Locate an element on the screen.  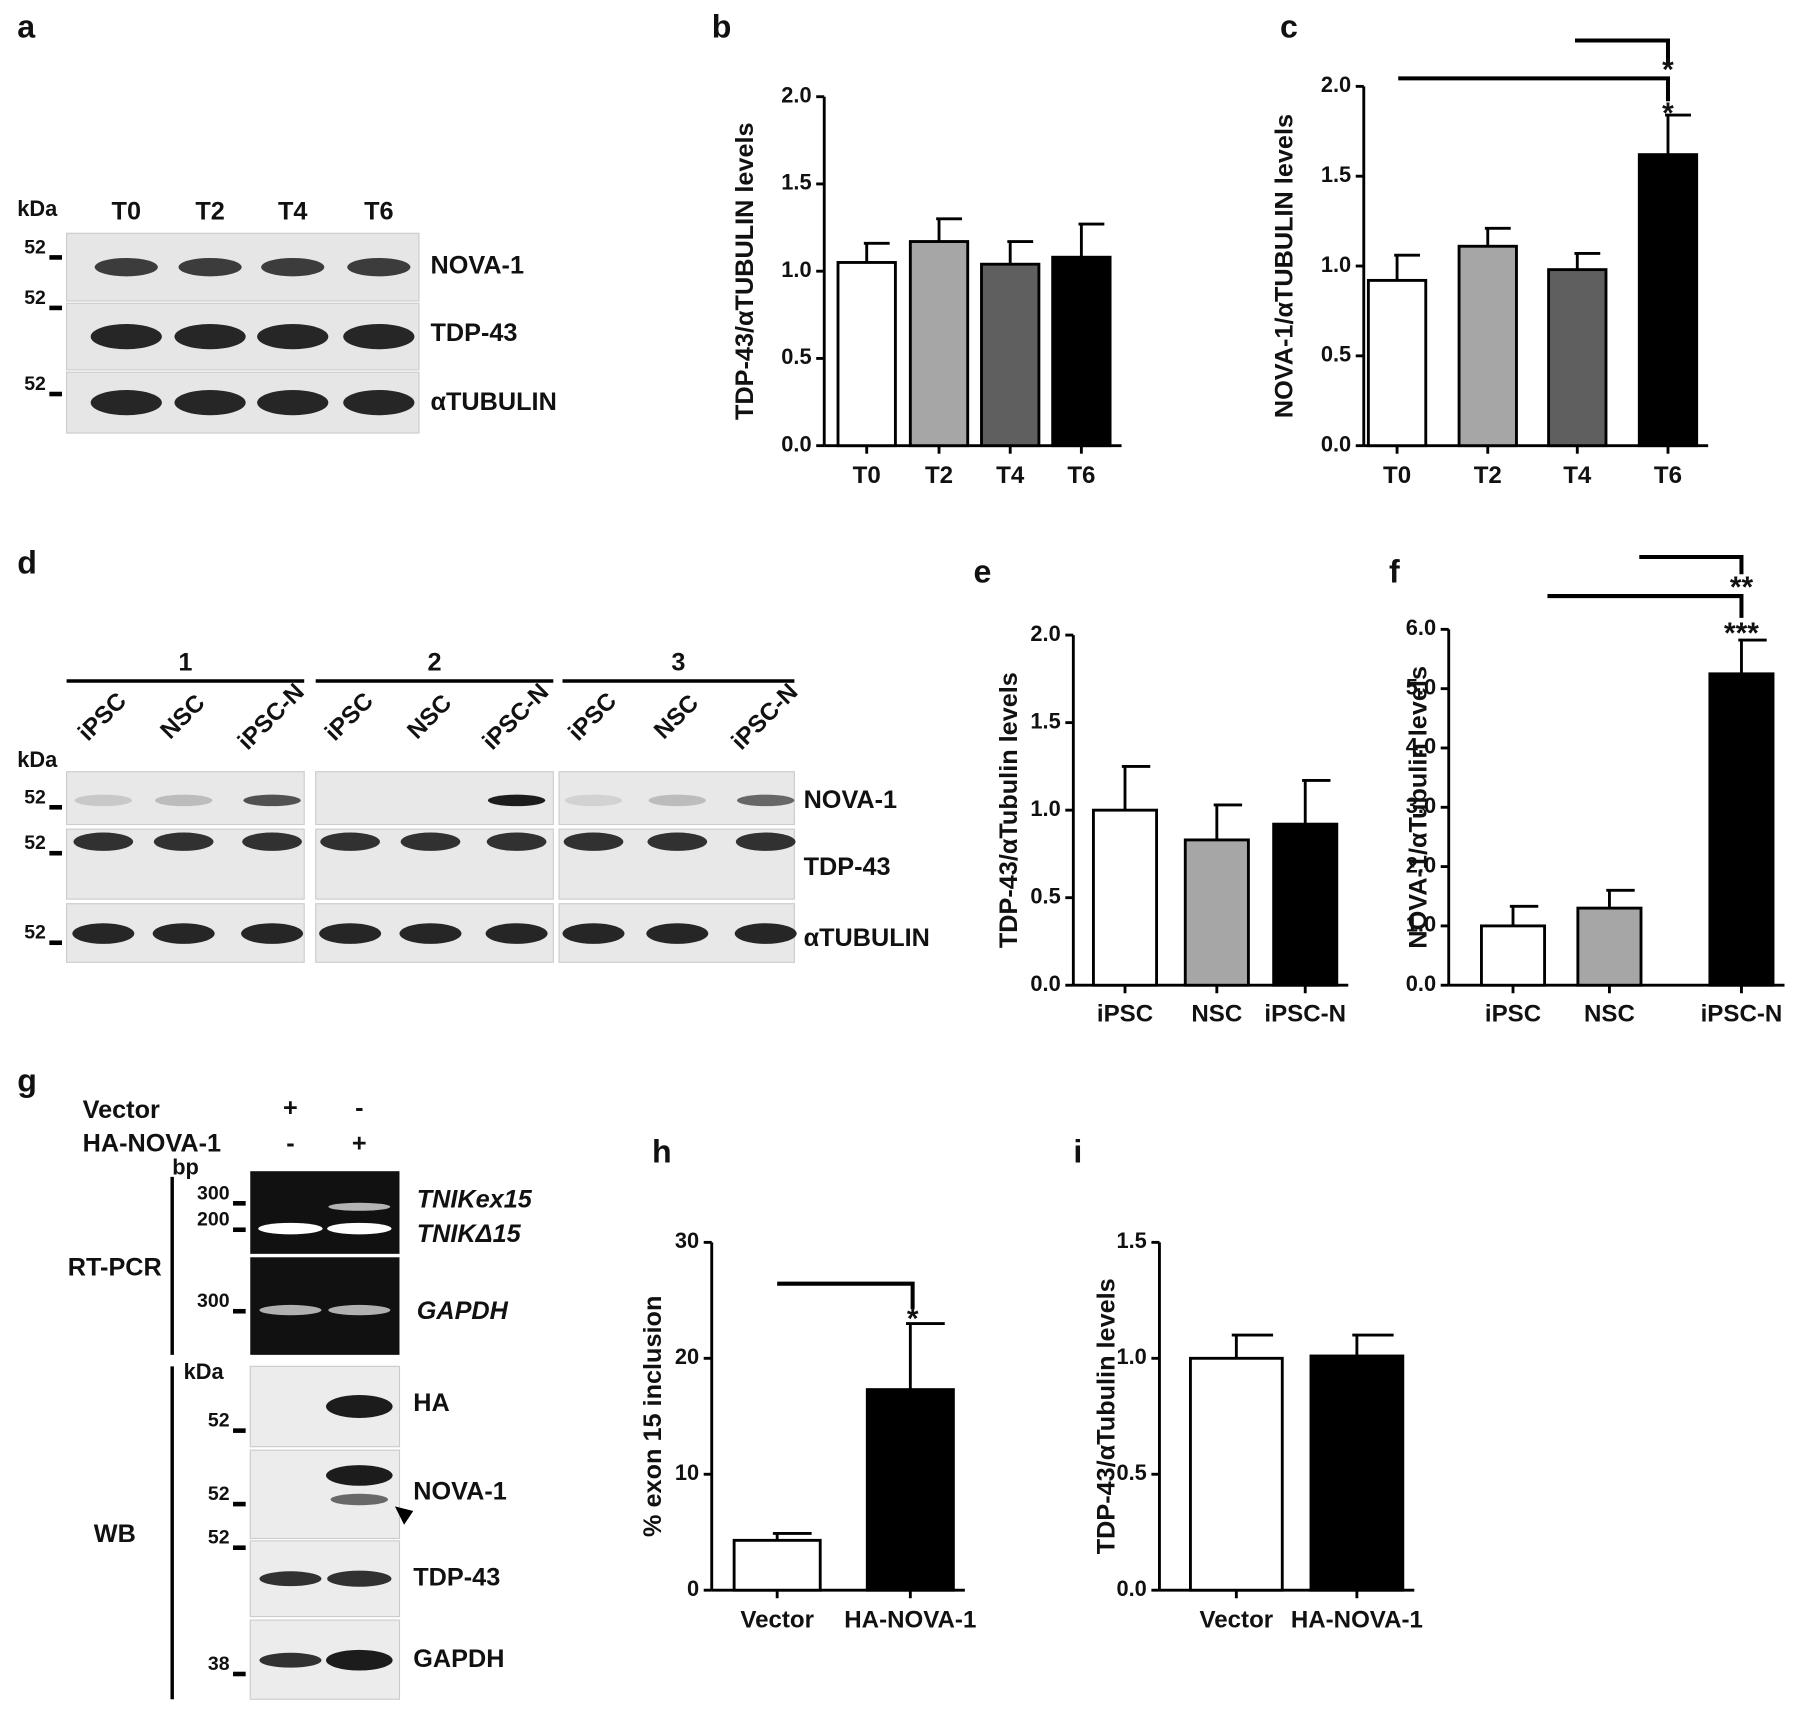
x-tick-label: T2 is located at coordinates (1488, 475).